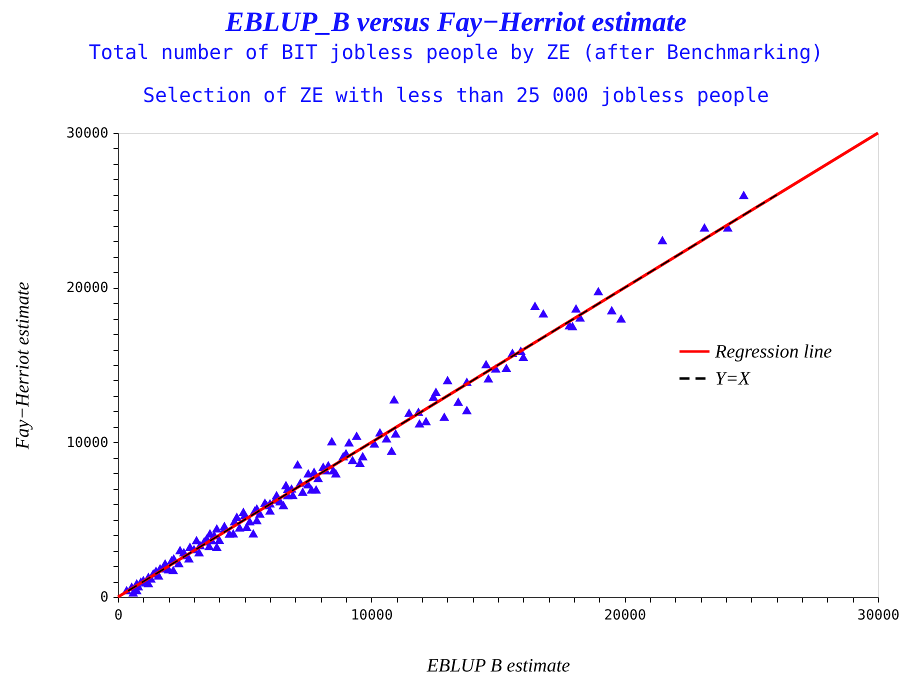  Describe the element at coordinates (773, 352) in the screenshot. I see `legend-label: Regression line` at that location.